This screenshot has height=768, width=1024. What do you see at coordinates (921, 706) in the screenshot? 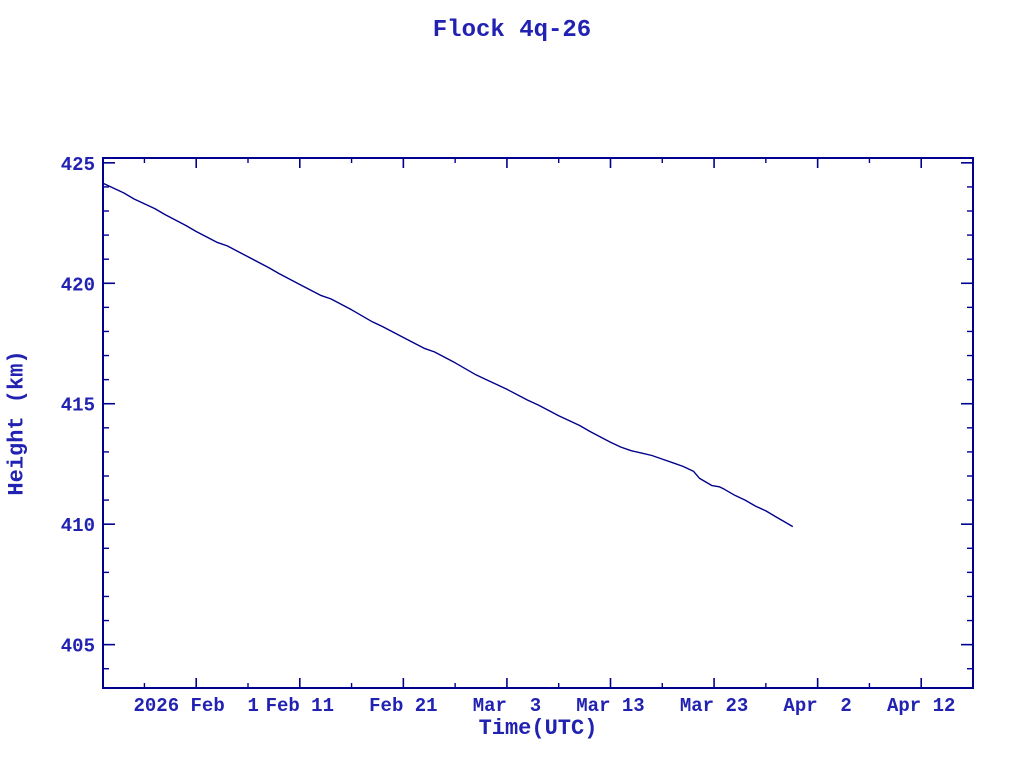
I see `x-tick-label: Apr 12` at bounding box center [921, 706].